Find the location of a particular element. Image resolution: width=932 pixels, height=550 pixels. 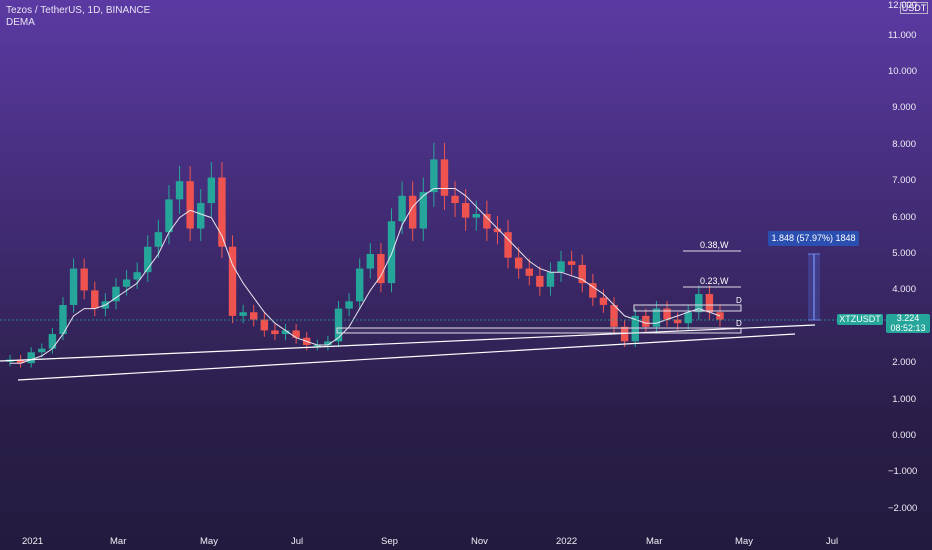

y-tick-label: −2.000 is located at coordinates (903, 508).